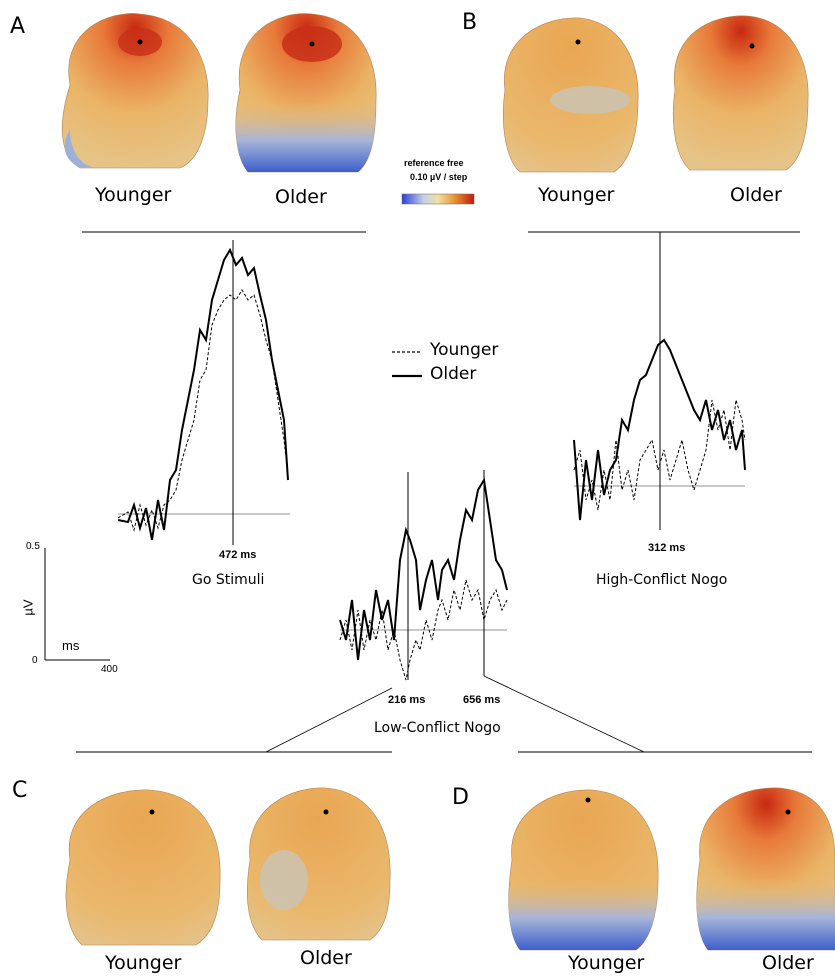 Image resolution: width=835 pixels, height=977 pixels. Describe the element at coordinates (407, 700) in the screenshot. I see `latency-low-1: 216 ms` at that location.